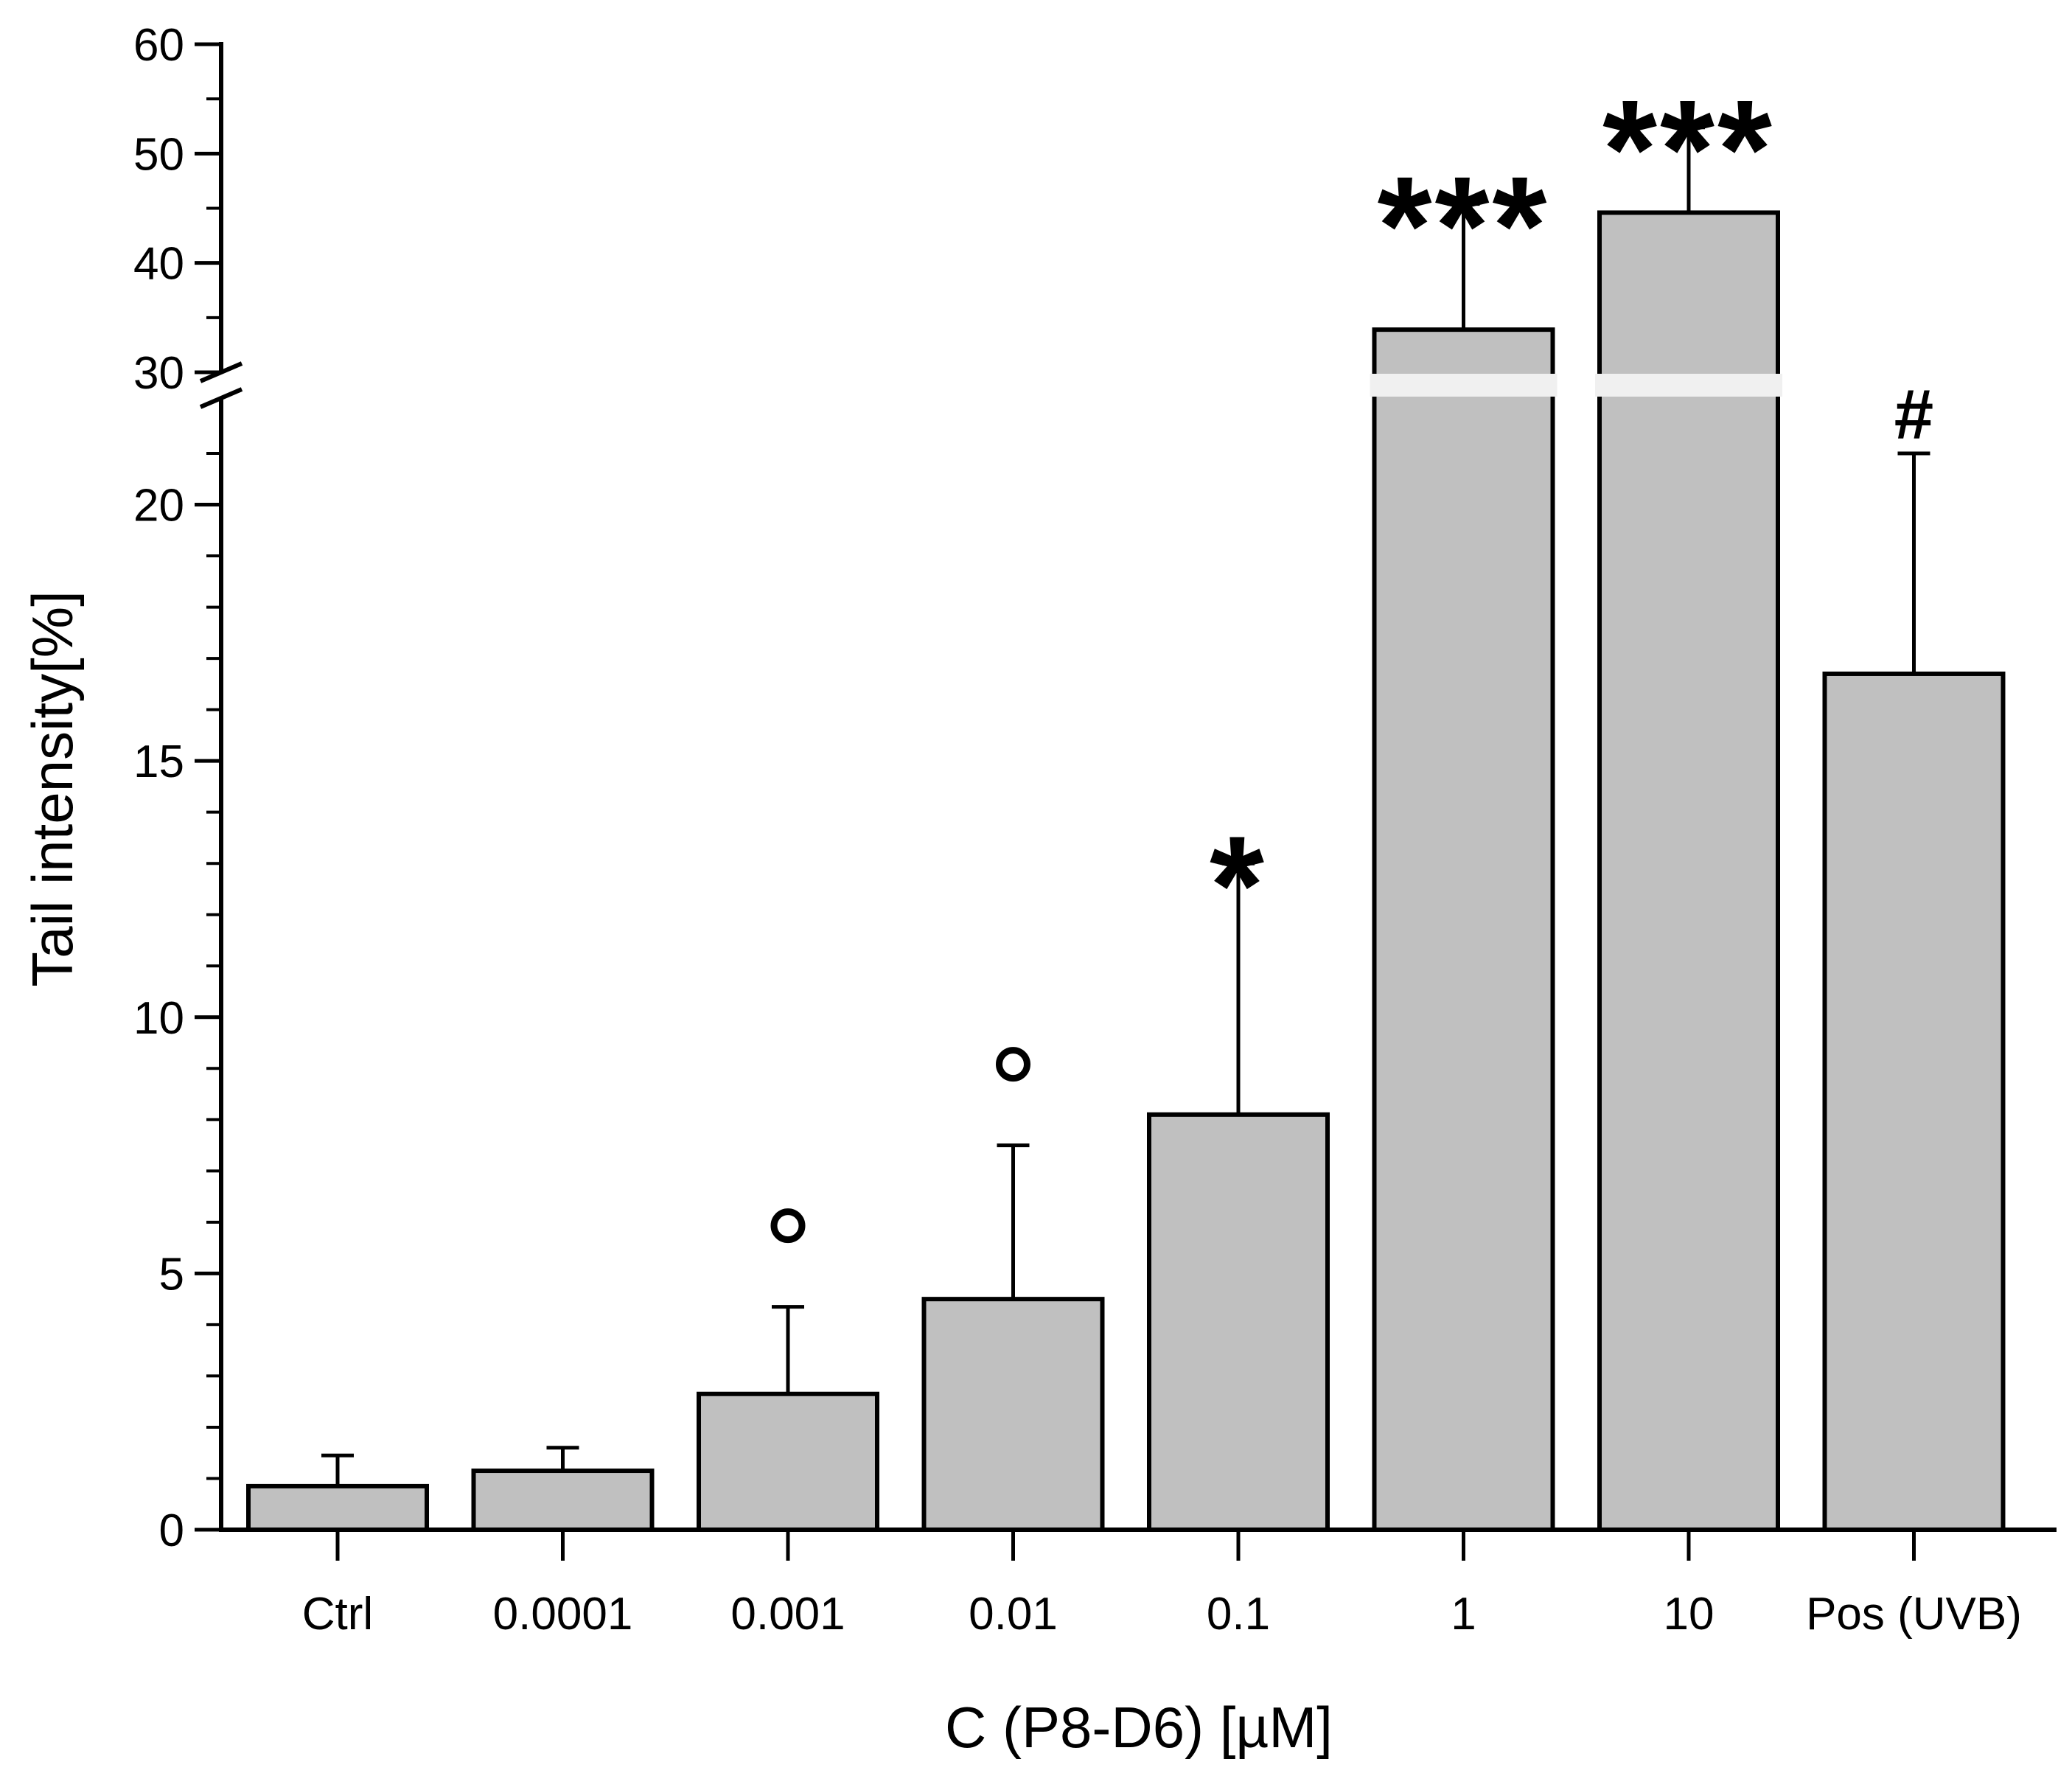 The width and height of the screenshot is (2072, 1773). Describe the element at coordinates (1238, 1614) in the screenshot. I see `x-tick-label: 0.1` at that location.